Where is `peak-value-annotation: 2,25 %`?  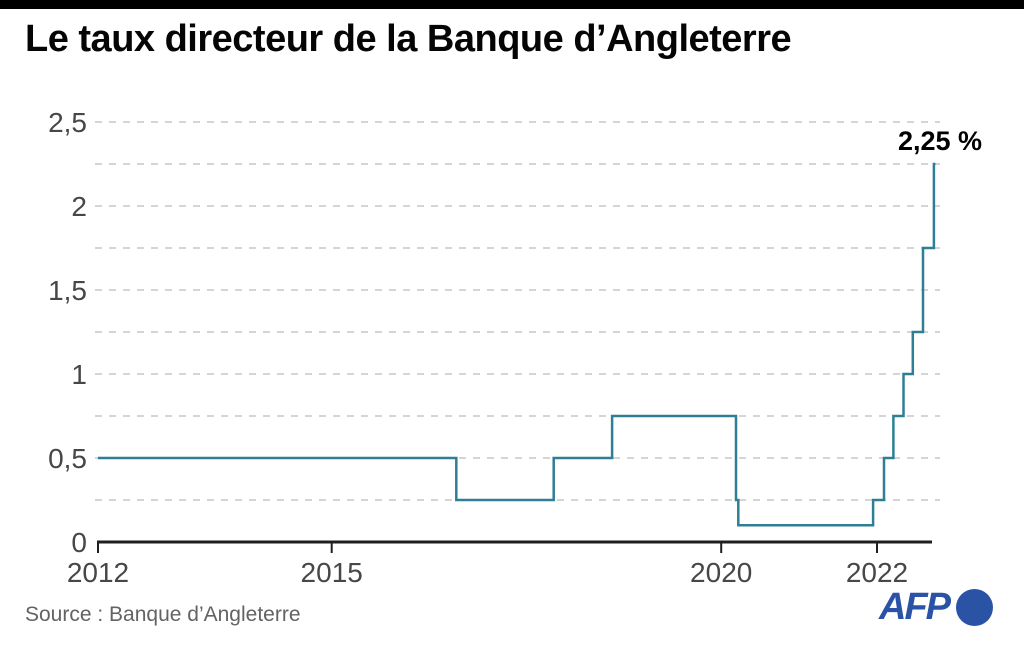
peak-value-annotation: 2,25 % is located at coordinates (940, 141).